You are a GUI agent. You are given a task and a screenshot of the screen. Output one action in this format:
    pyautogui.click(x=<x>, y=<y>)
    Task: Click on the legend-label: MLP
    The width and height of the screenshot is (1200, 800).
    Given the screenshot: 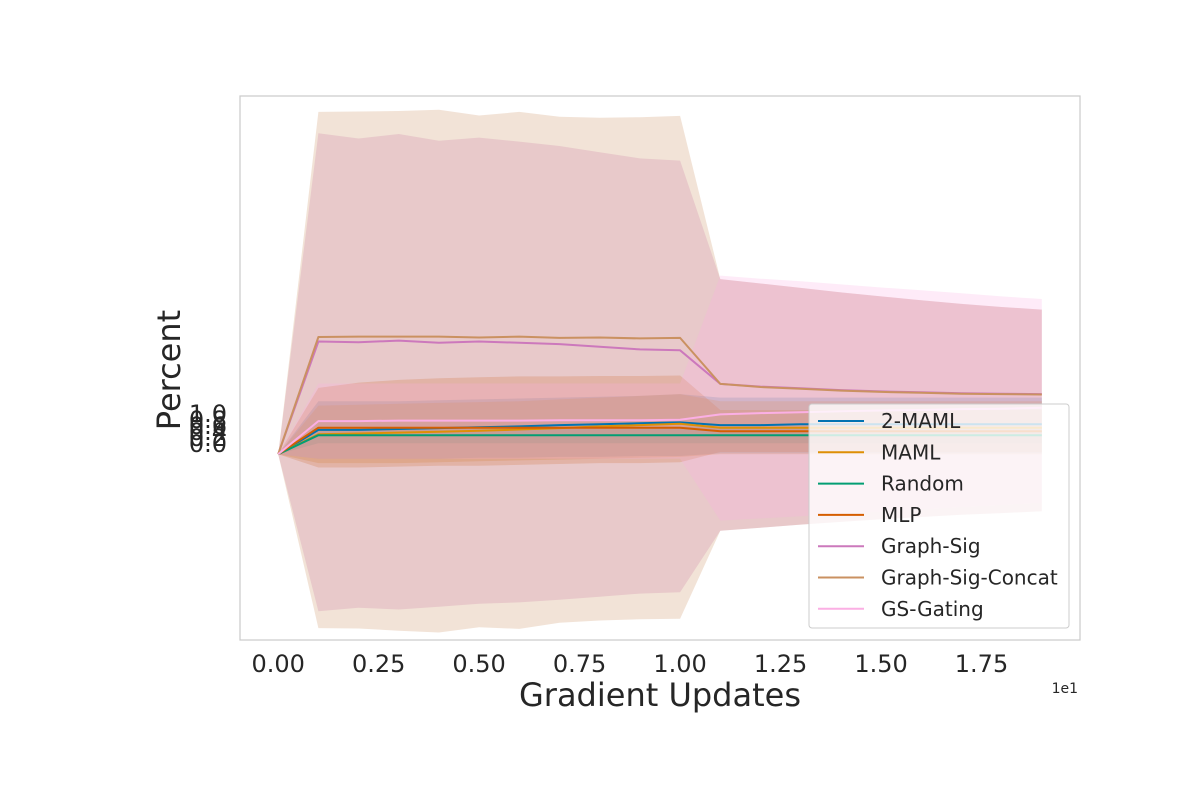 What is the action you would take?
    pyautogui.click(x=901, y=515)
    